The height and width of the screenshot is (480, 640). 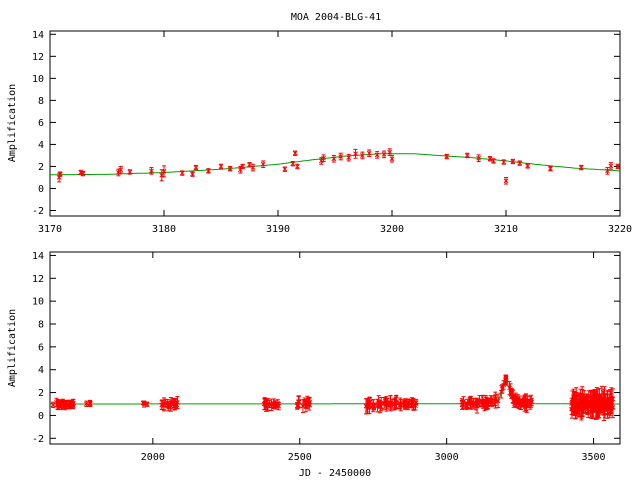 What do you see at coordinates (300, 457) in the screenshot?
I see `bottom-xtick-label: 2500` at bounding box center [300, 457].